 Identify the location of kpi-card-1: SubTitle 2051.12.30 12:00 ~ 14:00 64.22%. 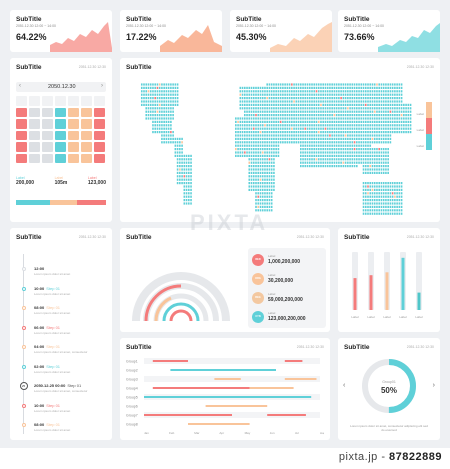
(61, 31).